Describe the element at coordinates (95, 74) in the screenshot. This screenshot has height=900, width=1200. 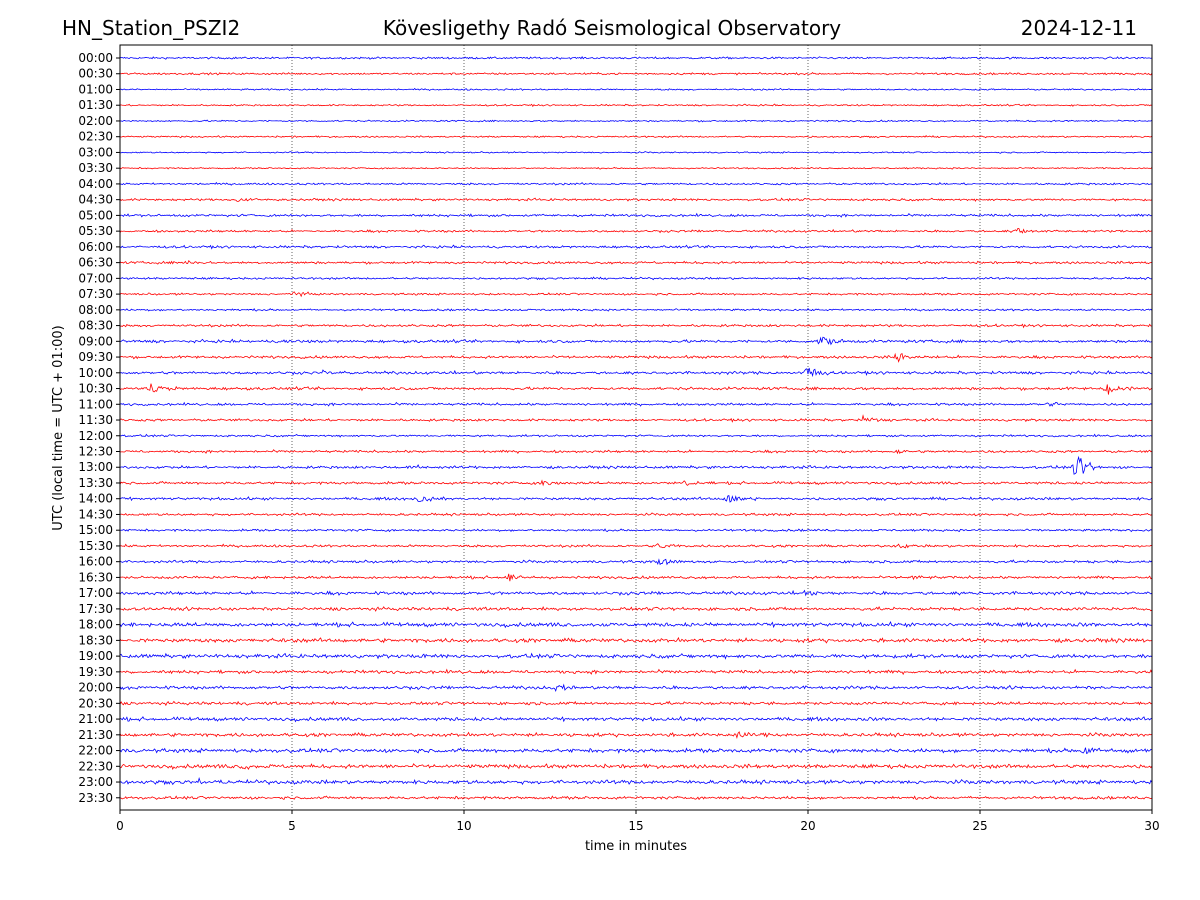
I see `y-tick-label: 00:30` at that location.